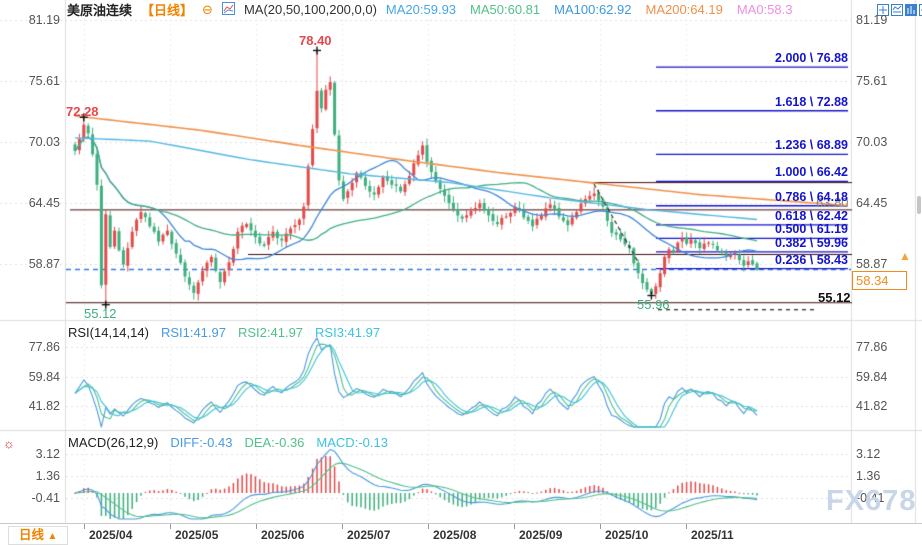 This screenshot has height=545, width=922. Describe the element at coordinates (38, 535) in the screenshot. I see `period-button: 日线 ▲` at that location.